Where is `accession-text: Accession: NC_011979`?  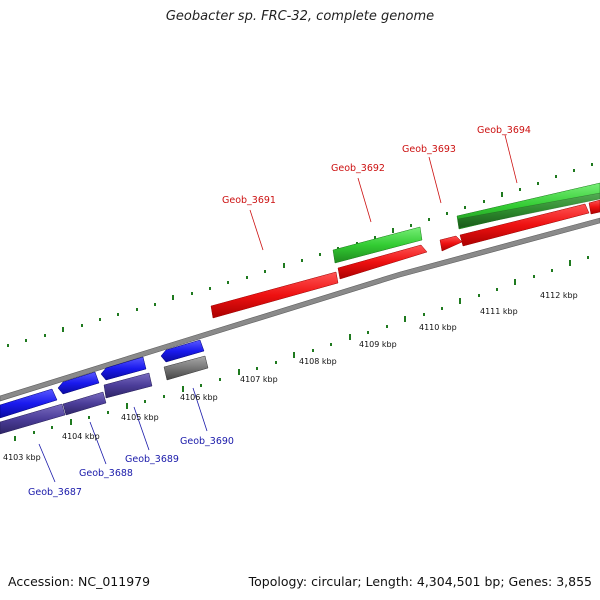 accession-text: Accession: NC_011979 is located at coordinates (79, 581).